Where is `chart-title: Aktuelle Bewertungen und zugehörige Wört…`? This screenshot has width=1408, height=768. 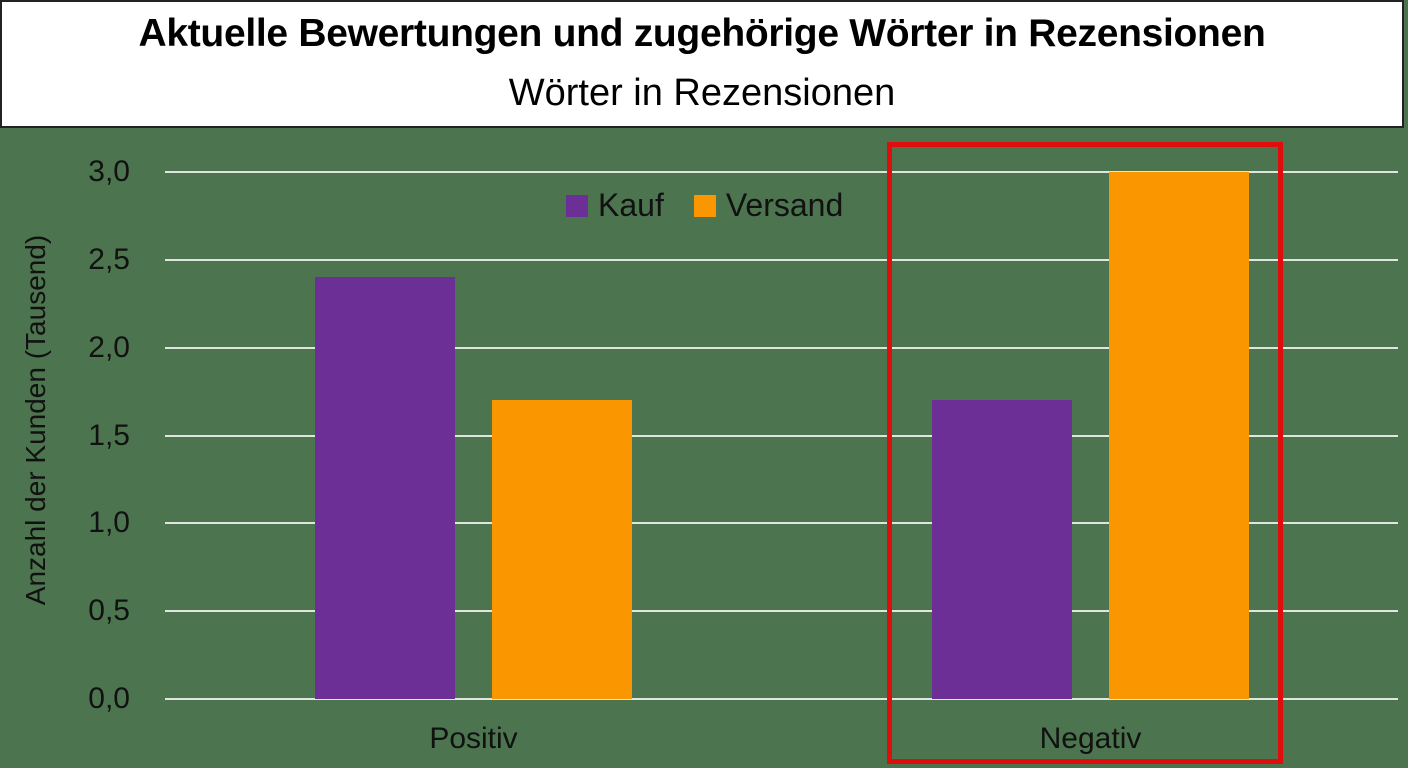
chart-title: Aktuelle Bewertungen und zugehörige Wört… is located at coordinates (702, 33).